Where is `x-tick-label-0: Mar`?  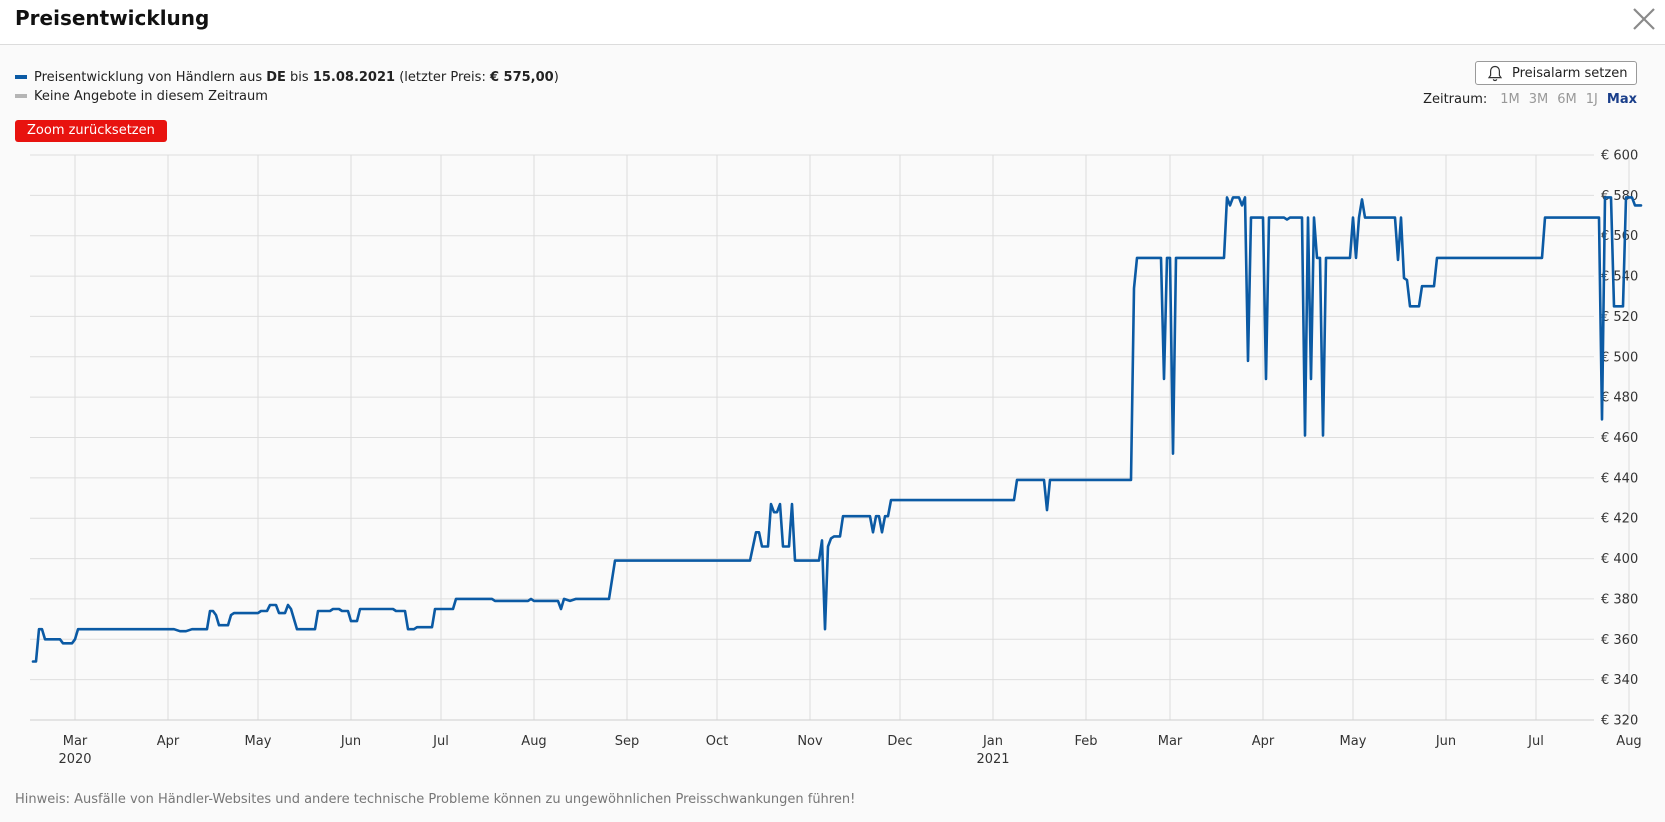
x-tick-label-0: Mar is located at coordinates (75, 741).